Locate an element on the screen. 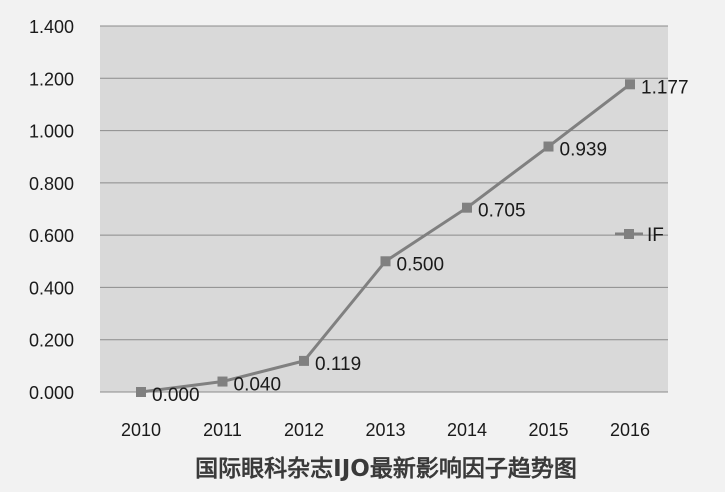 The width and height of the screenshot is (725, 492). x-tick-label: 2016 is located at coordinates (630, 430).